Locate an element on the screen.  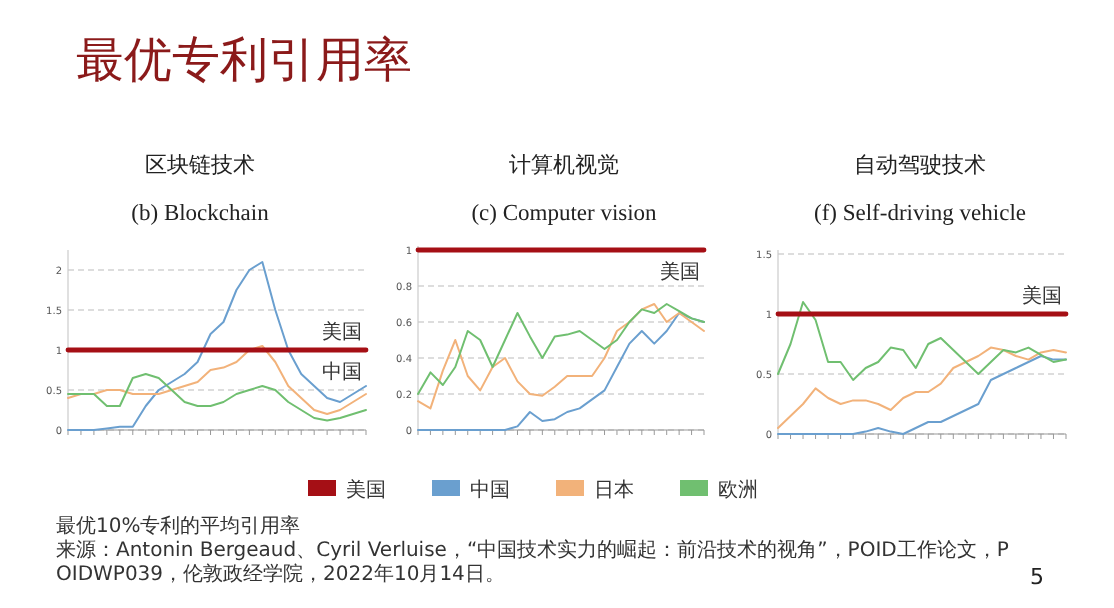
source-note: 来源：Antonin Bergeaud、Cyril Verluise，“中国技术实力的崛起：前沿技术的视角”，POID工作论文，POIDWP039，伦敦政经学院，2022年10月14日。 is located at coordinates (532, 562).